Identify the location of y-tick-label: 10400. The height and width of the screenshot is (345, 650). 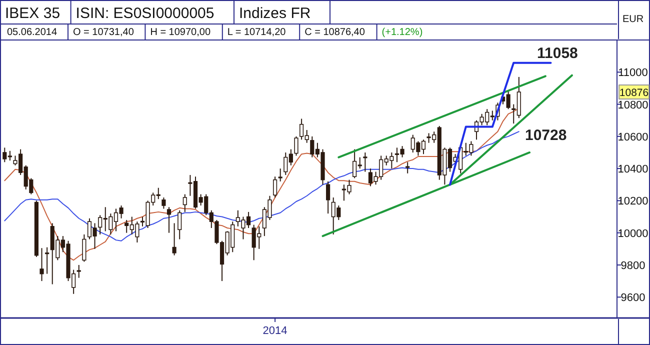
(633, 170).